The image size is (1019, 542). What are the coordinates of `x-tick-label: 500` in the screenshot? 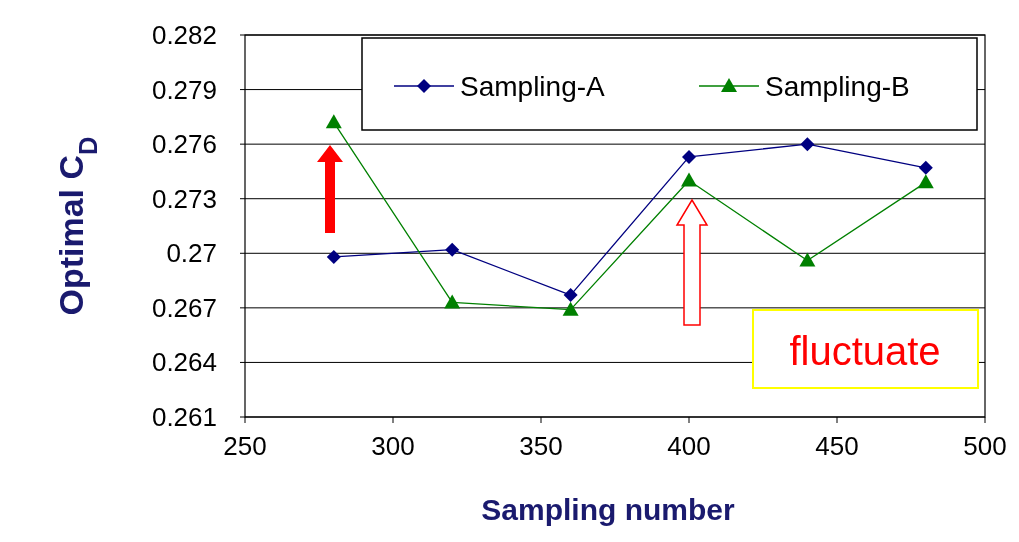 It's located at (985, 446).